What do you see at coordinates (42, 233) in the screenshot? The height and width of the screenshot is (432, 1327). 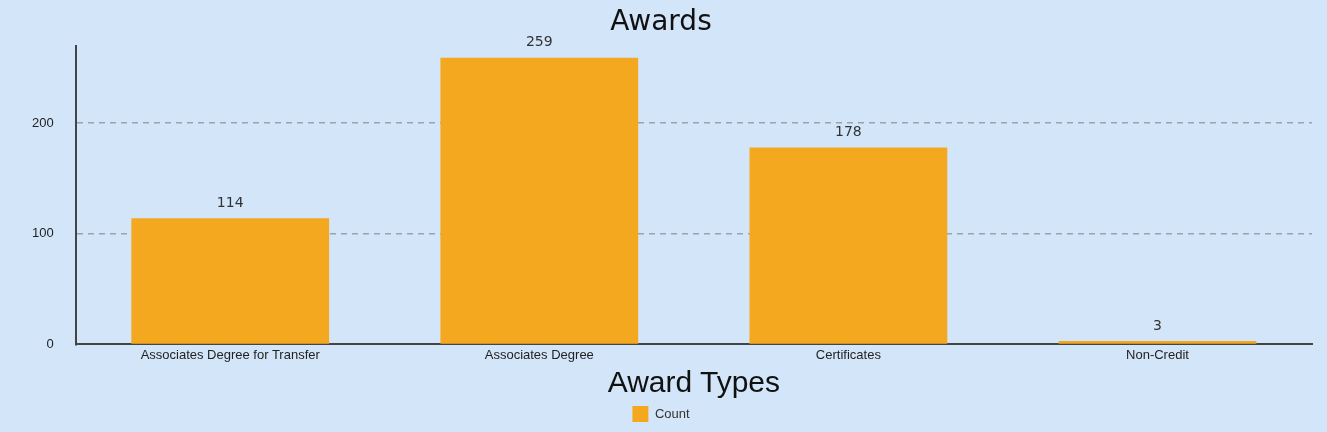 I see `y-tick-label: 100` at bounding box center [42, 233].